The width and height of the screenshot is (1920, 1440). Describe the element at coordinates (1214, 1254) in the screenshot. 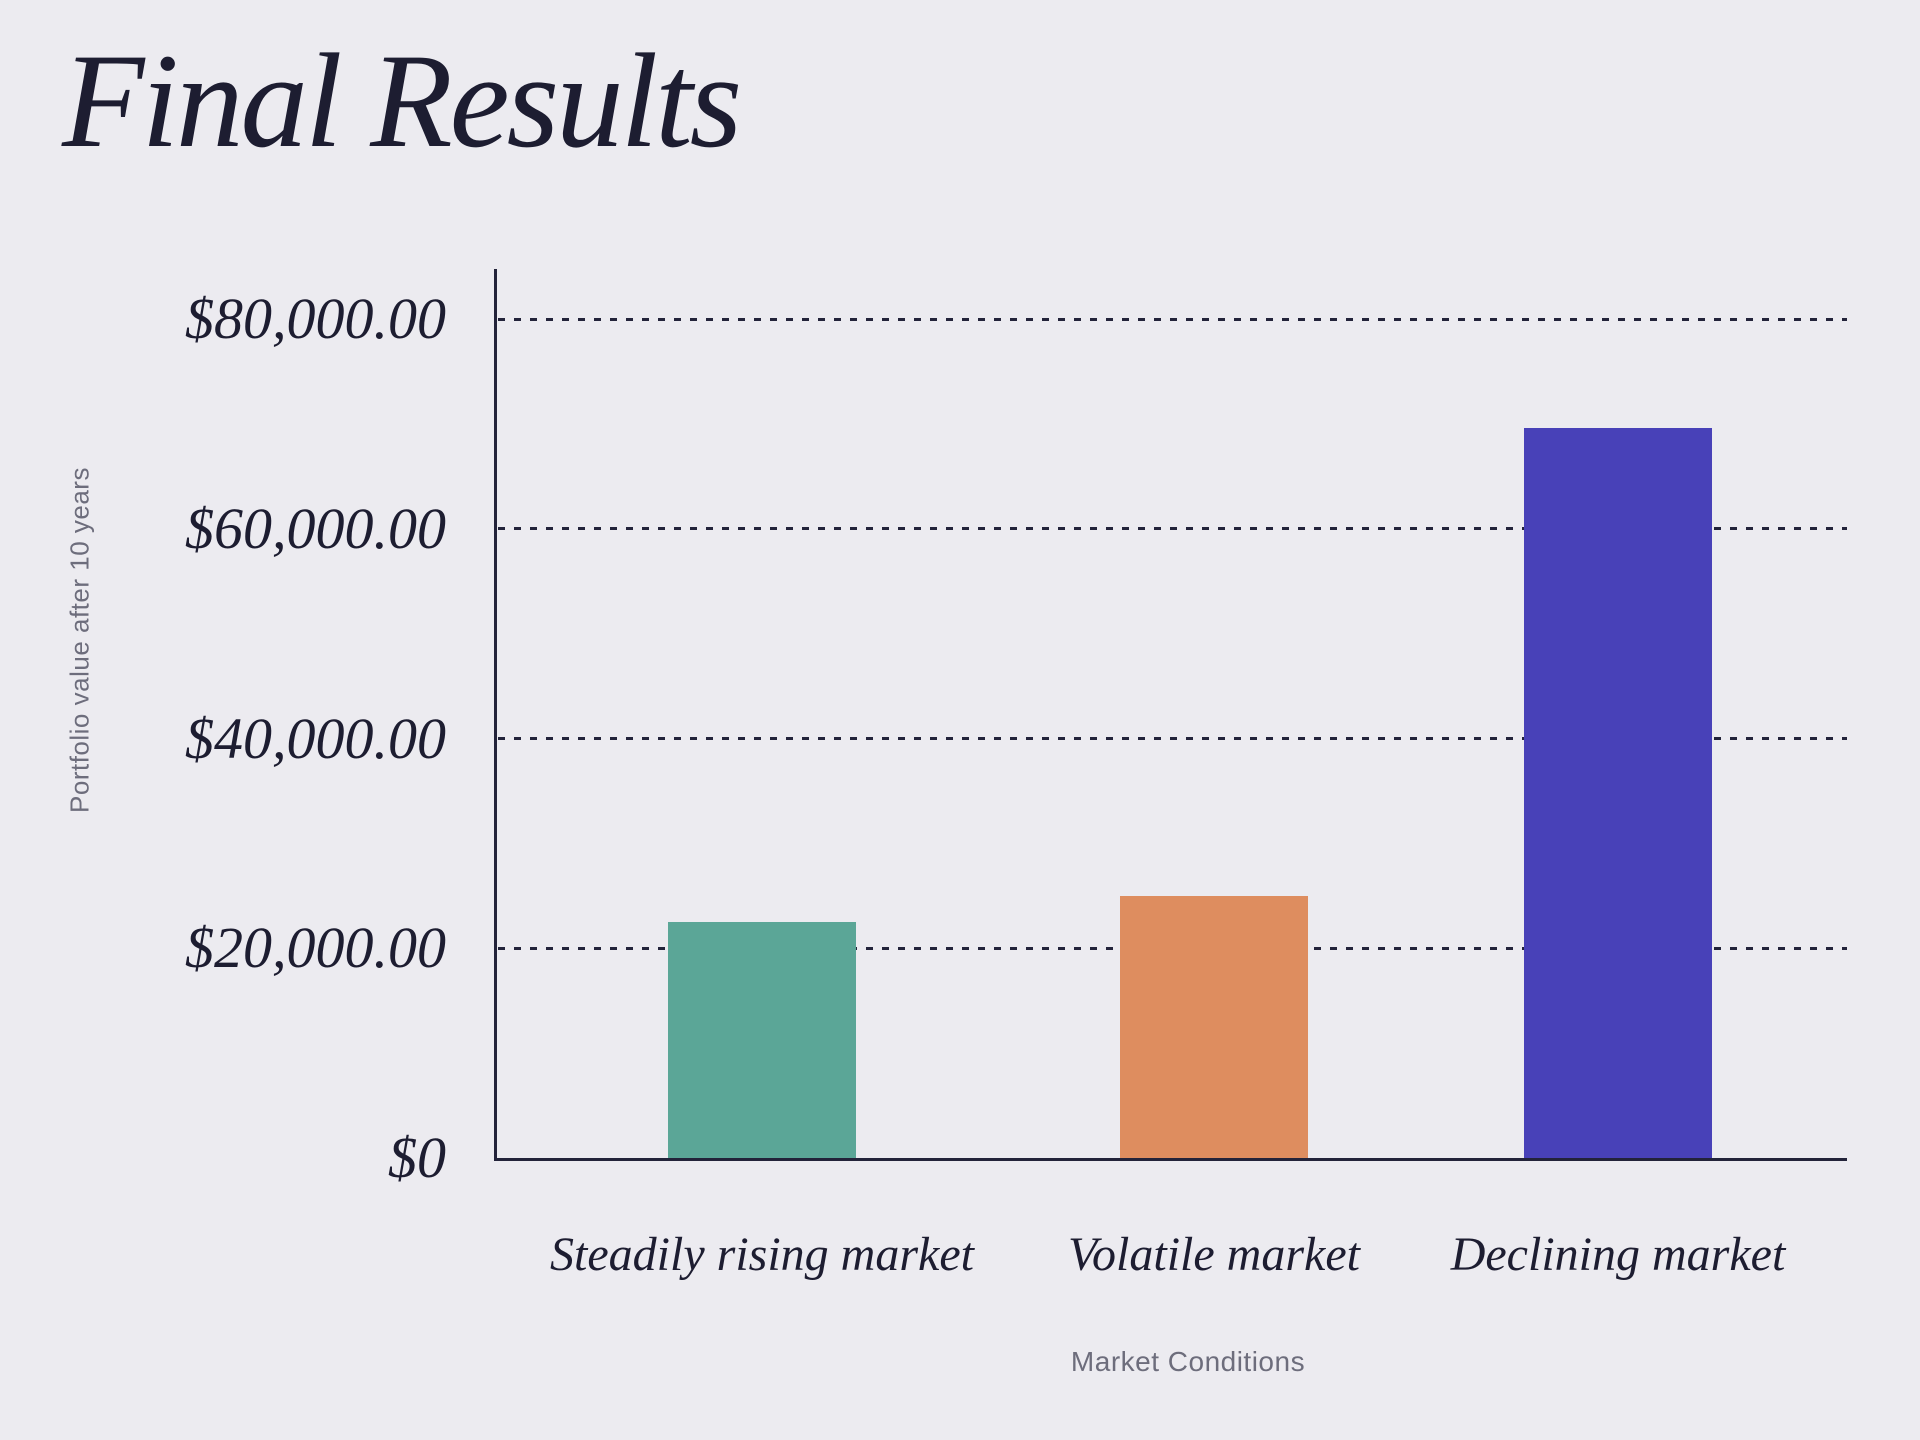

I see `x-category-label: Volatile market` at that location.